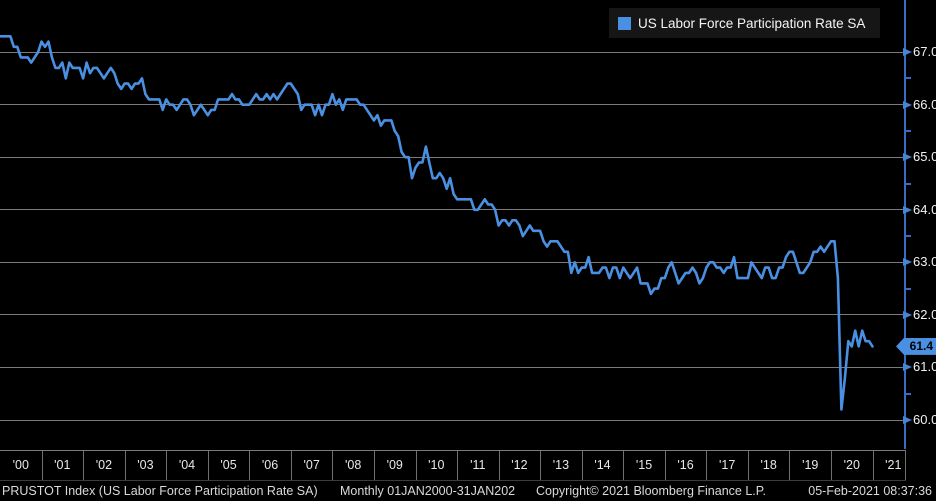  Describe the element at coordinates (924, 314) in the screenshot. I see `y-tick-label: 62.0` at that location.